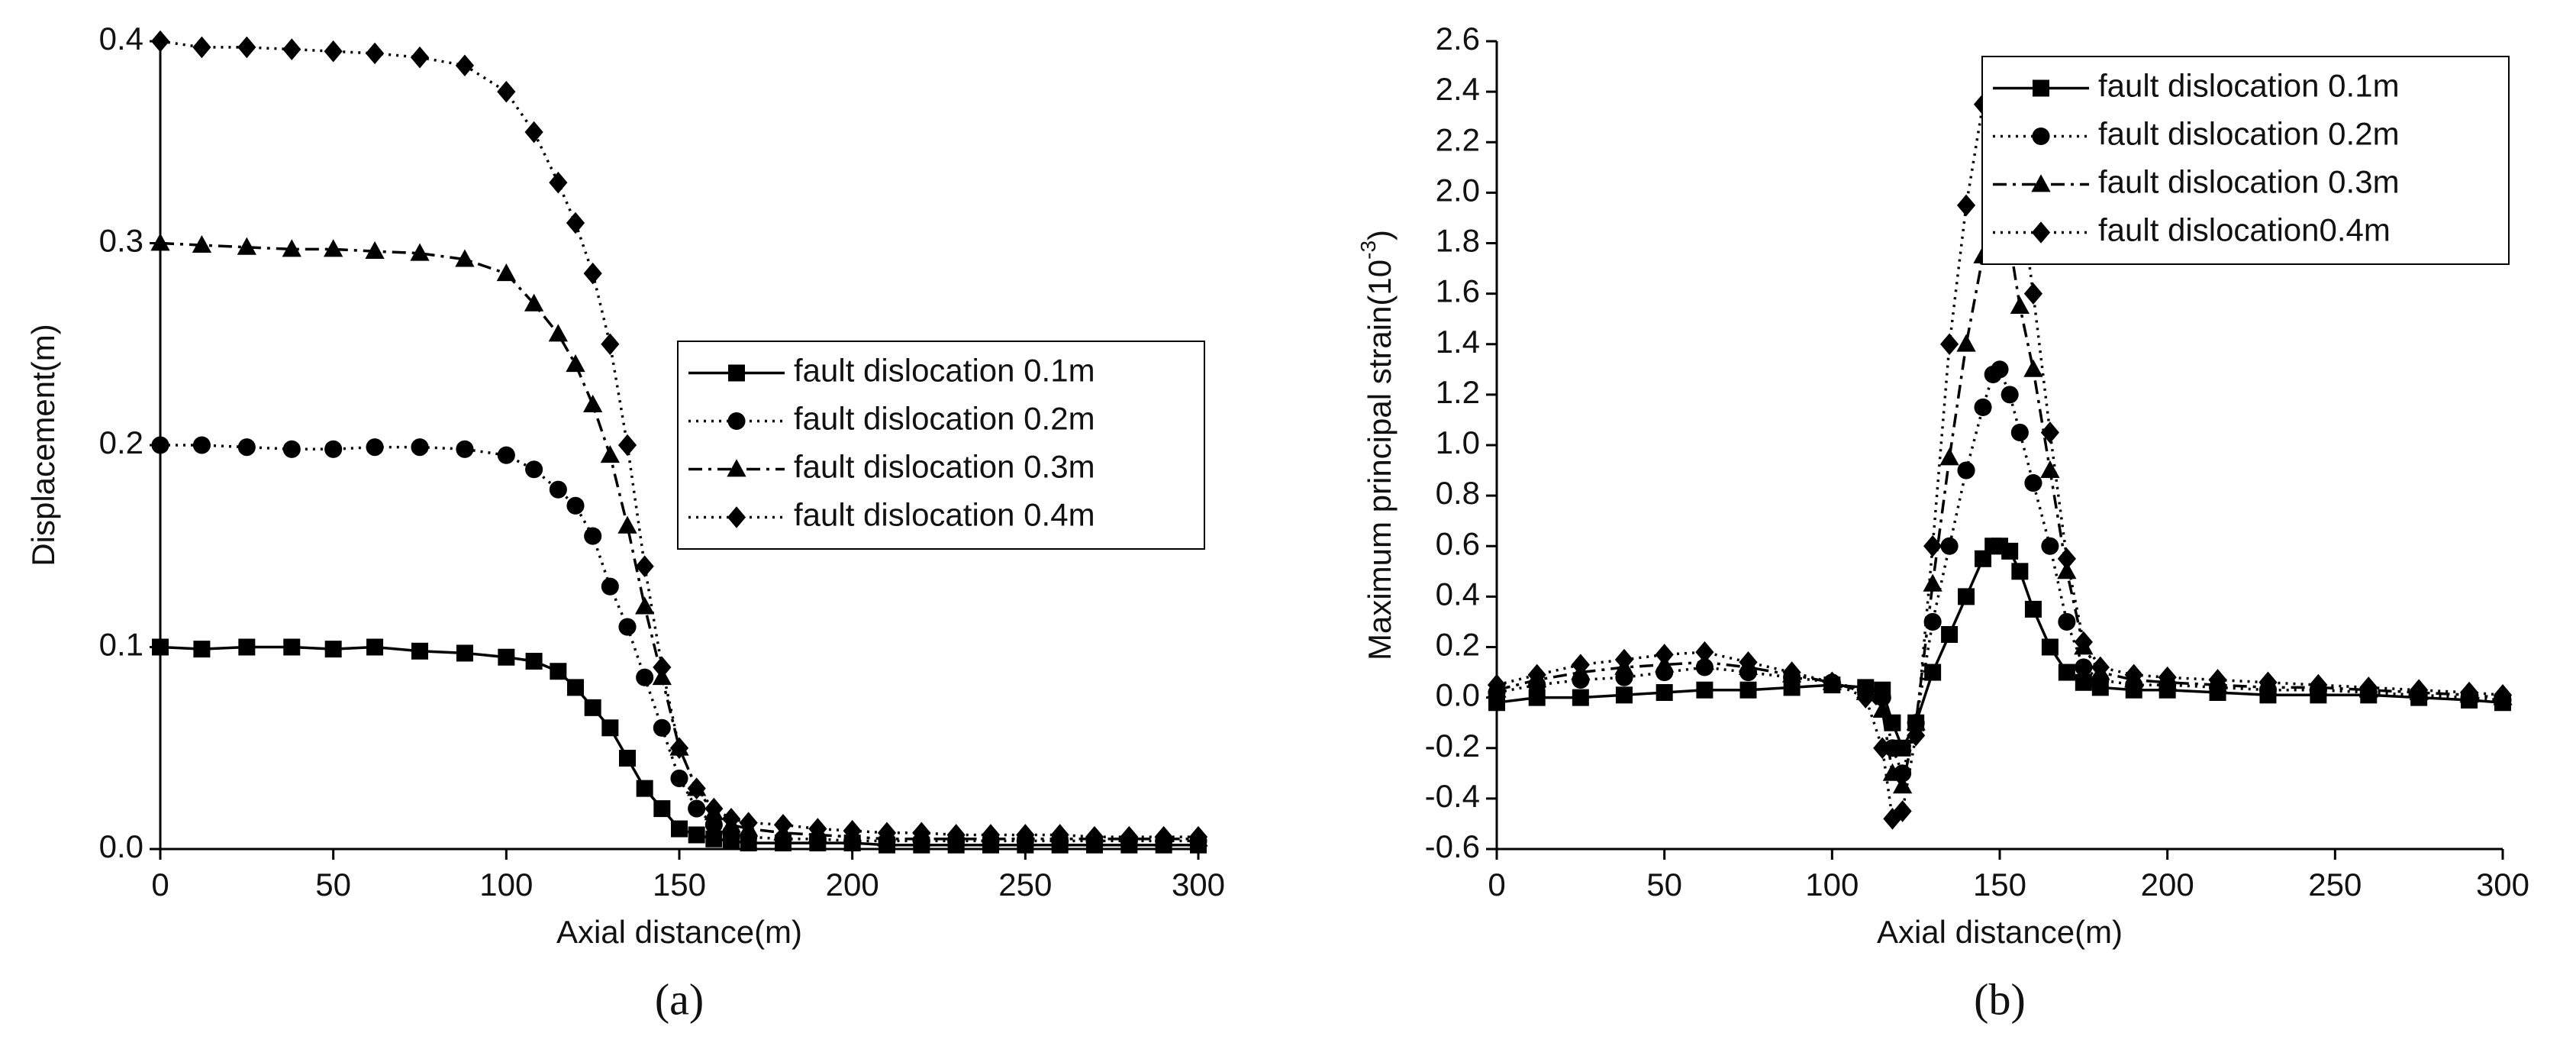 Image resolution: width=2576 pixels, height=1059 pixels. What do you see at coordinates (1377, 445) in the screenshot?
I see `y-axis-label: Maximum principal strain(10-3)` at bounding box center [1377, 445].